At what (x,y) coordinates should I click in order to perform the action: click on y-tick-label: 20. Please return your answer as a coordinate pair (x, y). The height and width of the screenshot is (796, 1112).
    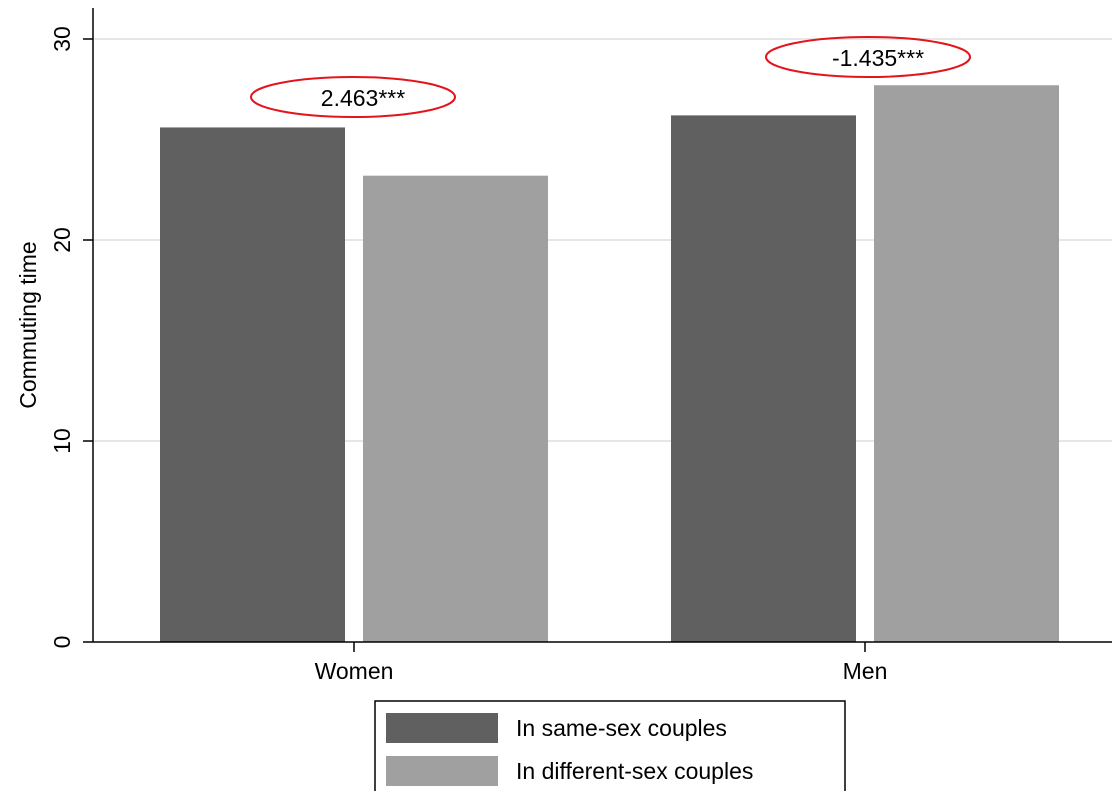
    Looking at the image, I should click on (62, 240).